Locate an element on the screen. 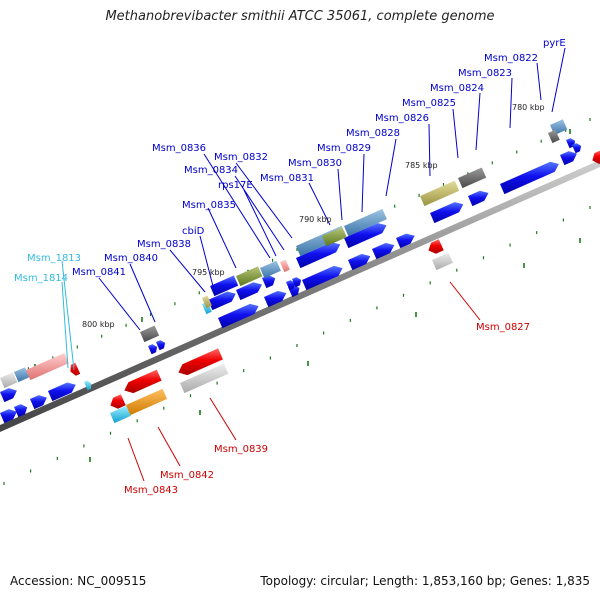 The width and height of the screenshot is (600, 600). label-msm-0834: Msm_0834 is located at coordinates (211, 170).